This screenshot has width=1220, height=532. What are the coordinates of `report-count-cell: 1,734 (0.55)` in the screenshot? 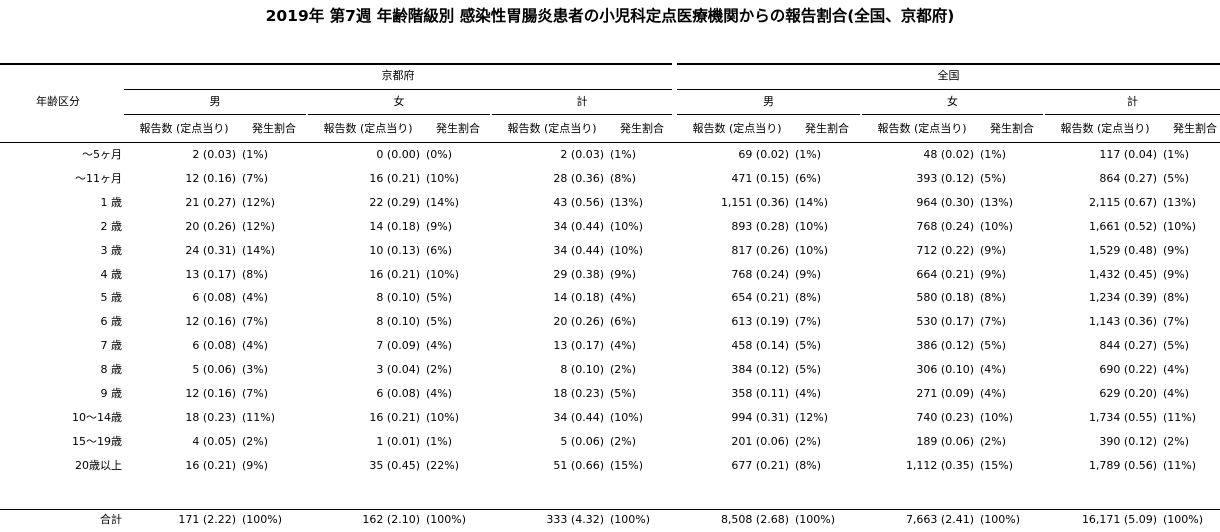 It's located at (1122, 417).